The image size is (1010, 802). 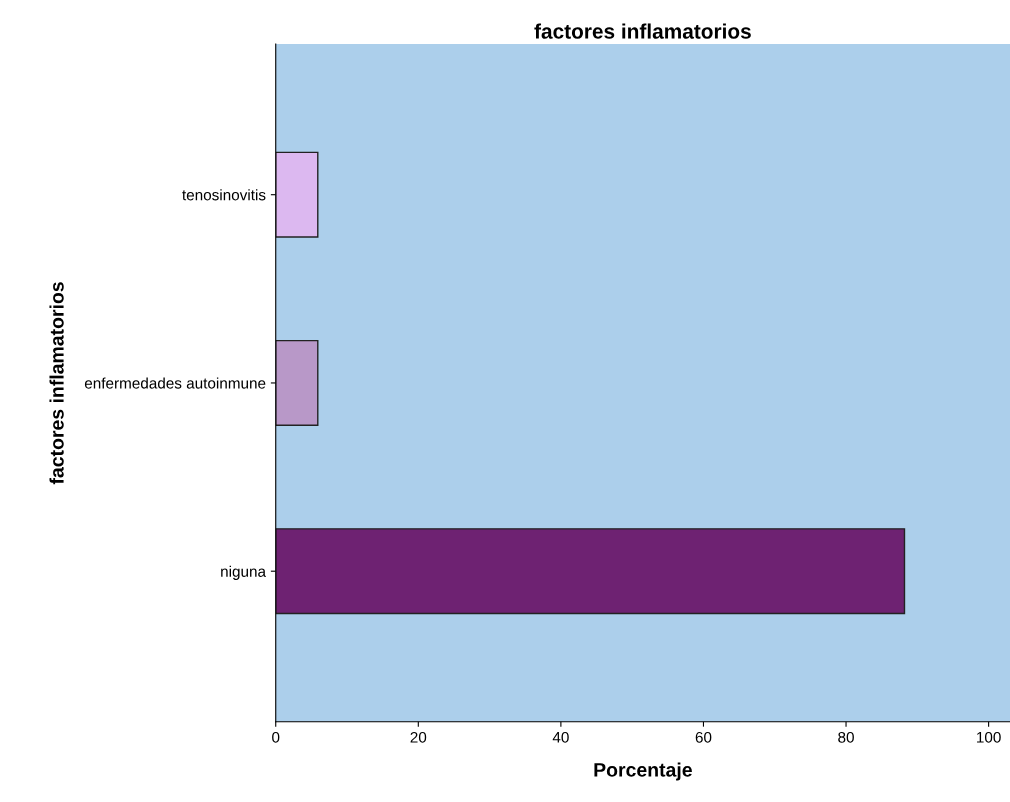 I want to click on x-axis-title: Porcentaje, so click(x=643, y=771).